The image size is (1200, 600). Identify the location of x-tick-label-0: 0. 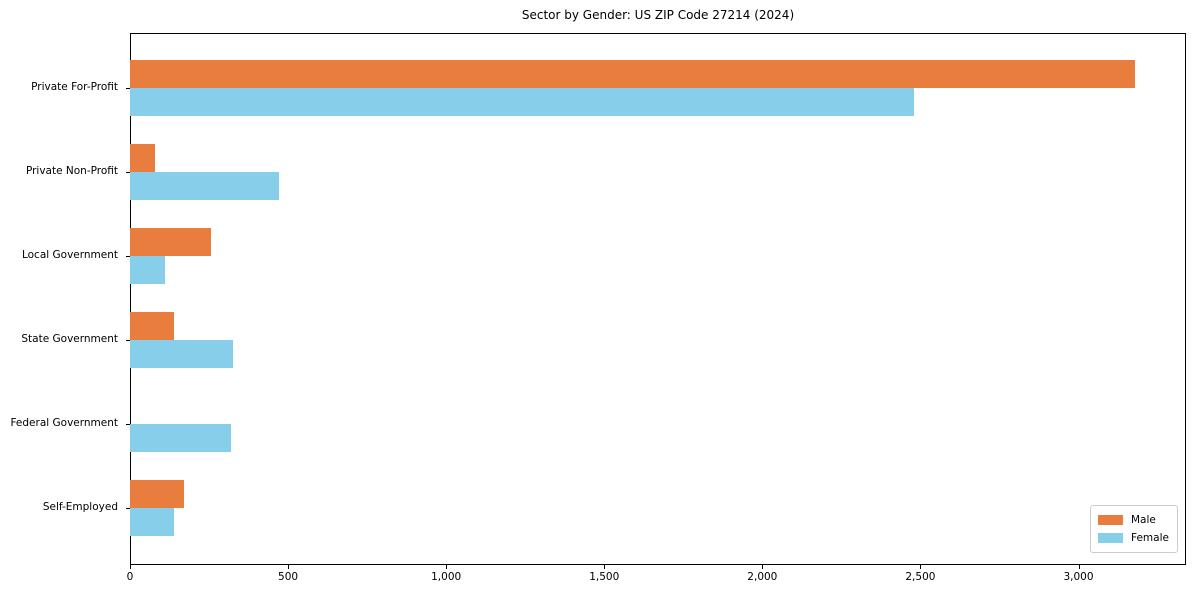
(130, 577).